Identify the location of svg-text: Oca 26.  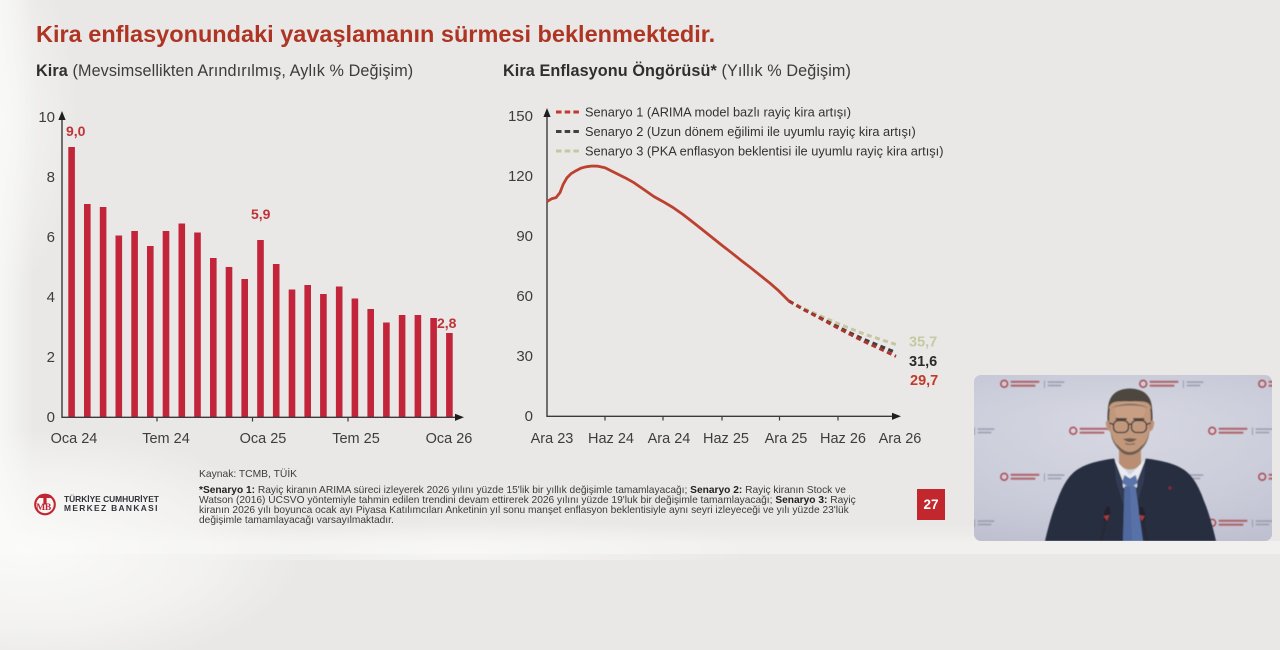
(449, 439).